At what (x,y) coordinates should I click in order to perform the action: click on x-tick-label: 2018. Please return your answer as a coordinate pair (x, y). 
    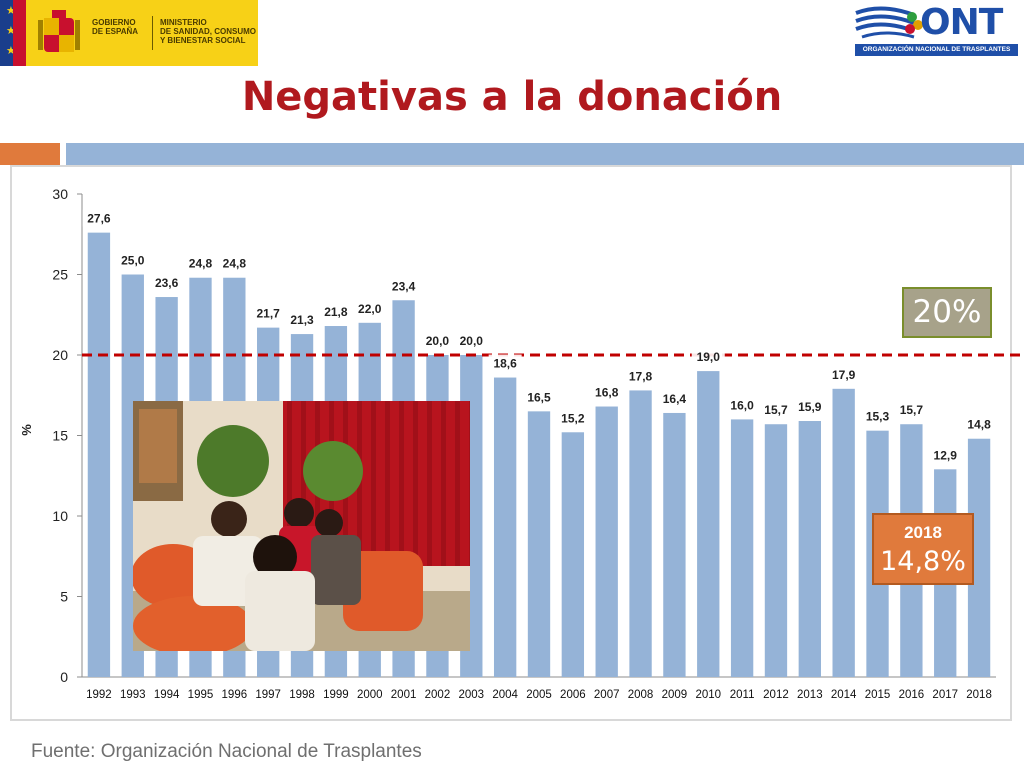
    Looking at the image, I should click on (979, 695).